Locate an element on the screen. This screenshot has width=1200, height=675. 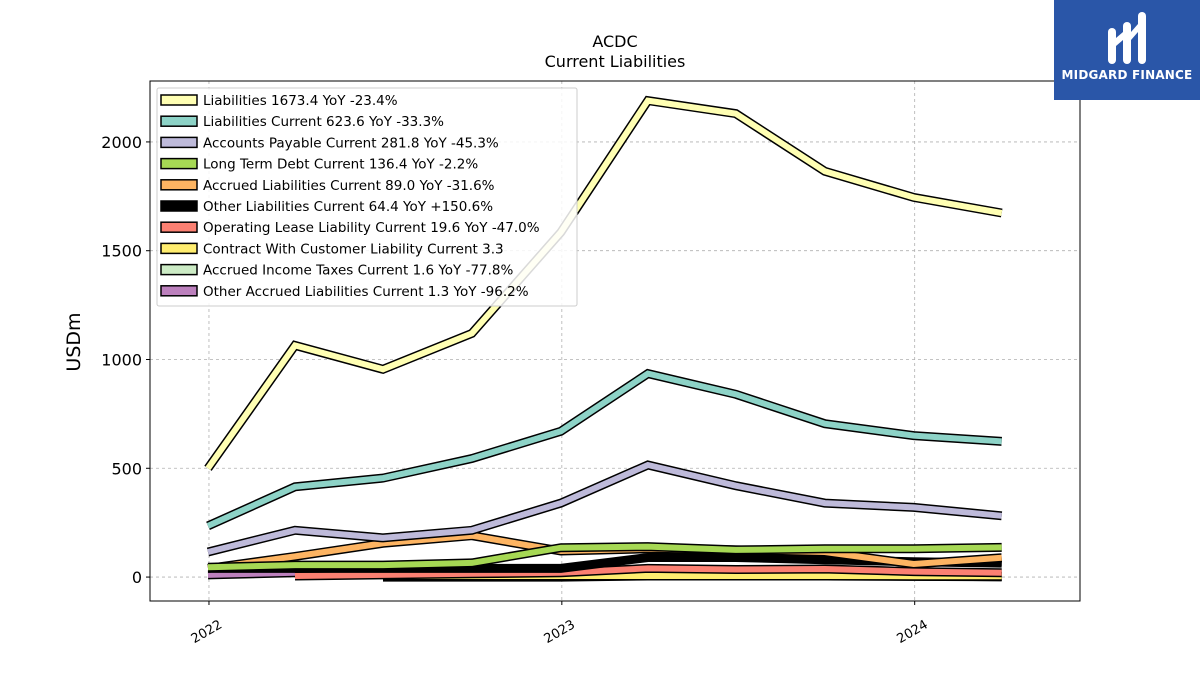
brand-logo: MIDGARD FINANCE is located at coordinates (1127, 50).